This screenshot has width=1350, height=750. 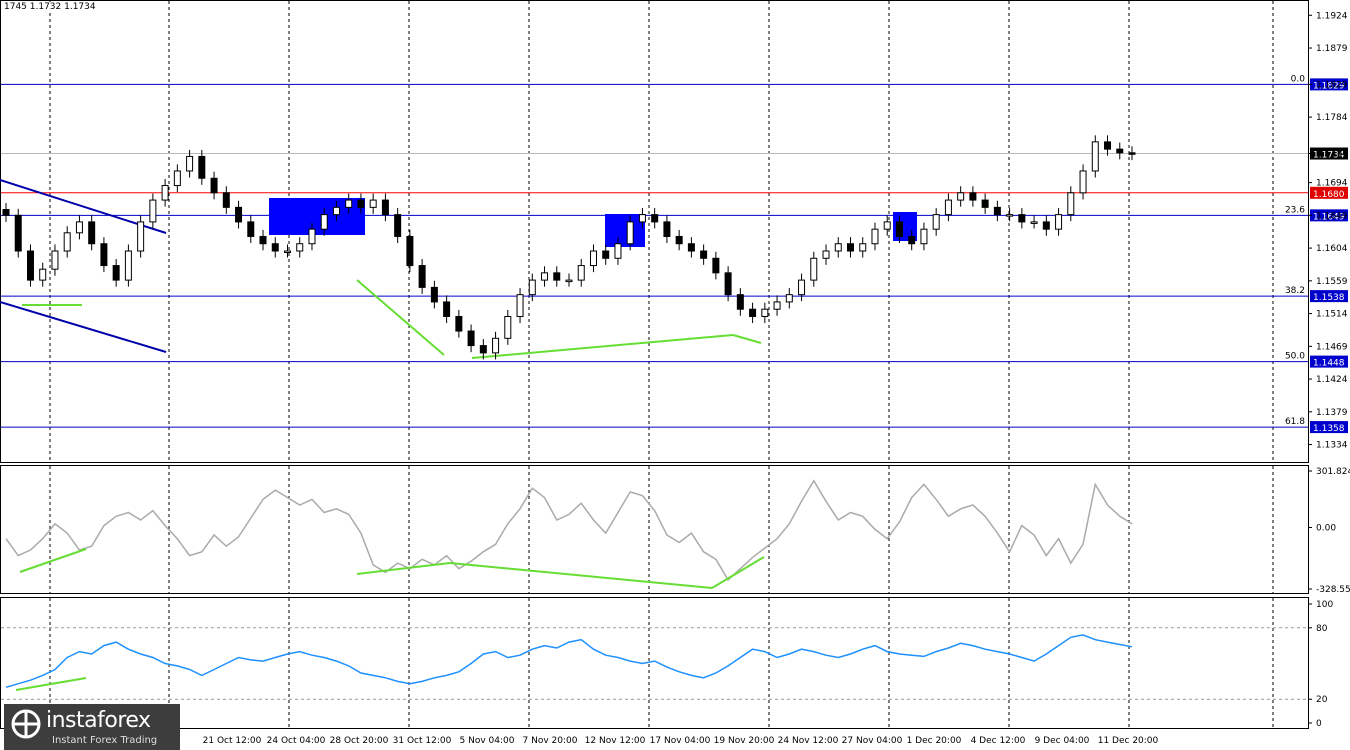 What do you see at coordinates (550, 741) in the screenshot?
I see `time-tick-label: 7 Nov 20:00` at bounding box center [550, 741].